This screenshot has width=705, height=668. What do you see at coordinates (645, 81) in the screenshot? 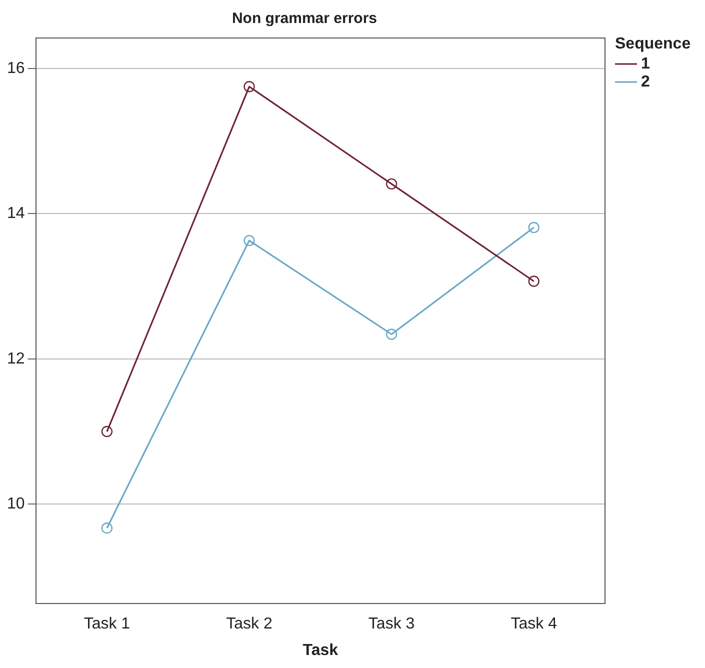
I see `legend-label: 2` at bounding box center [645, 81].